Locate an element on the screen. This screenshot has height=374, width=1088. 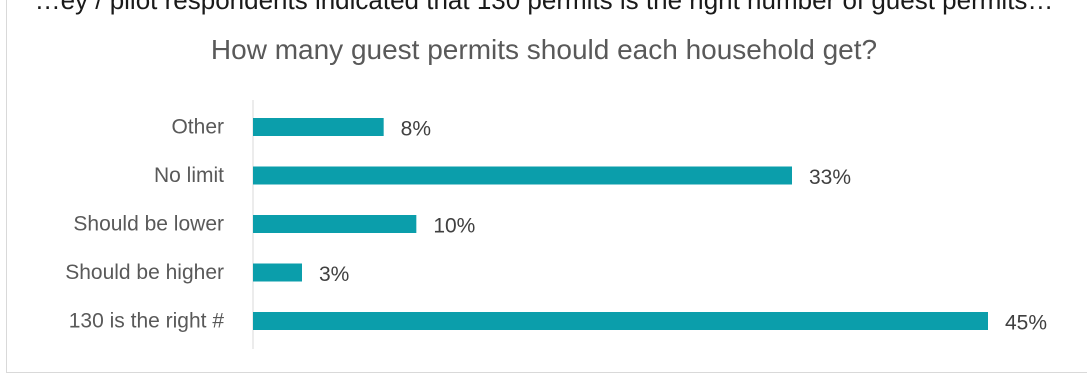
data-label: 8% is located at coordinates (416, 129).